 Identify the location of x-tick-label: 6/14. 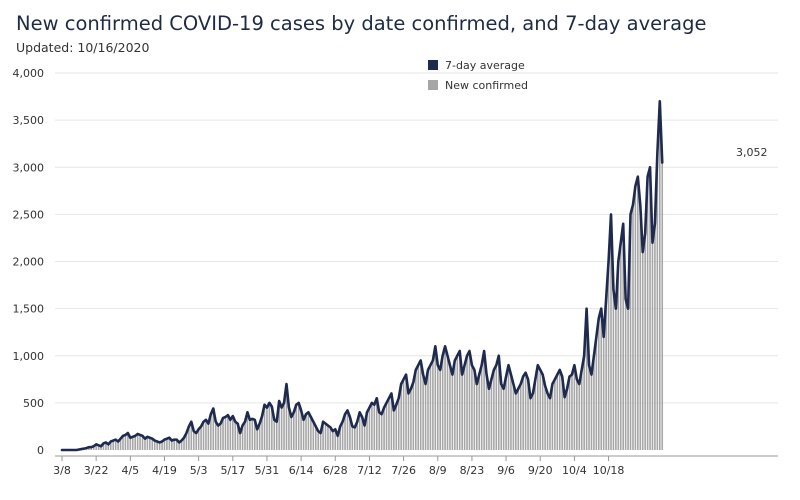
(301, 470).